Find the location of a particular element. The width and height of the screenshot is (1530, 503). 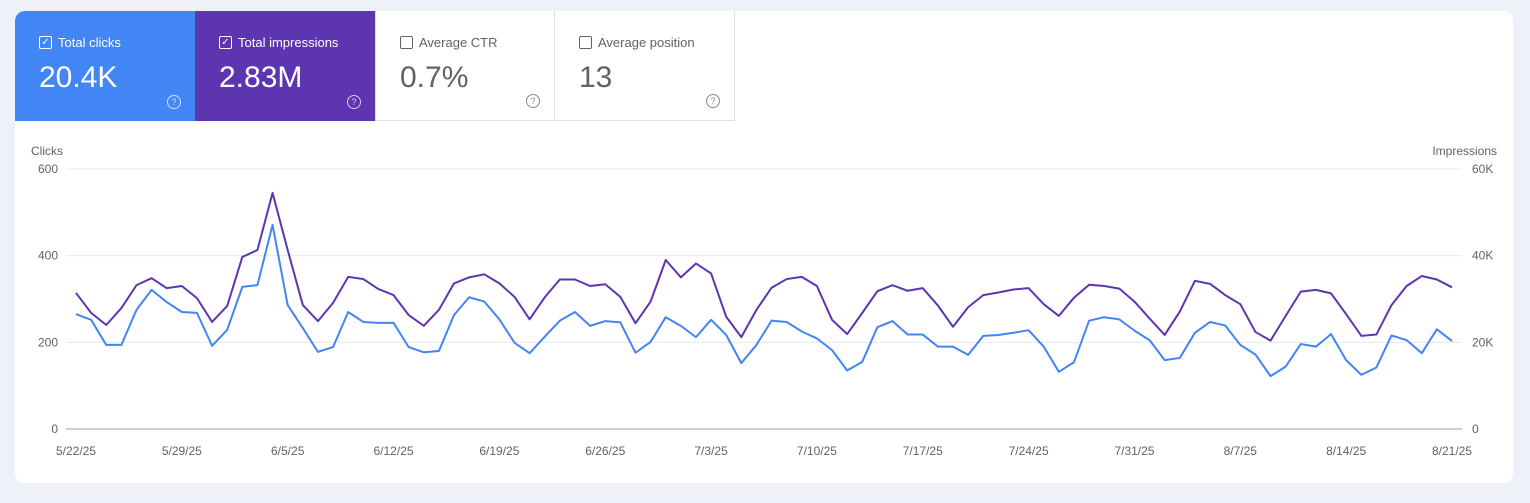

metric-value: 20.4K is located at coordinates (78, 77).